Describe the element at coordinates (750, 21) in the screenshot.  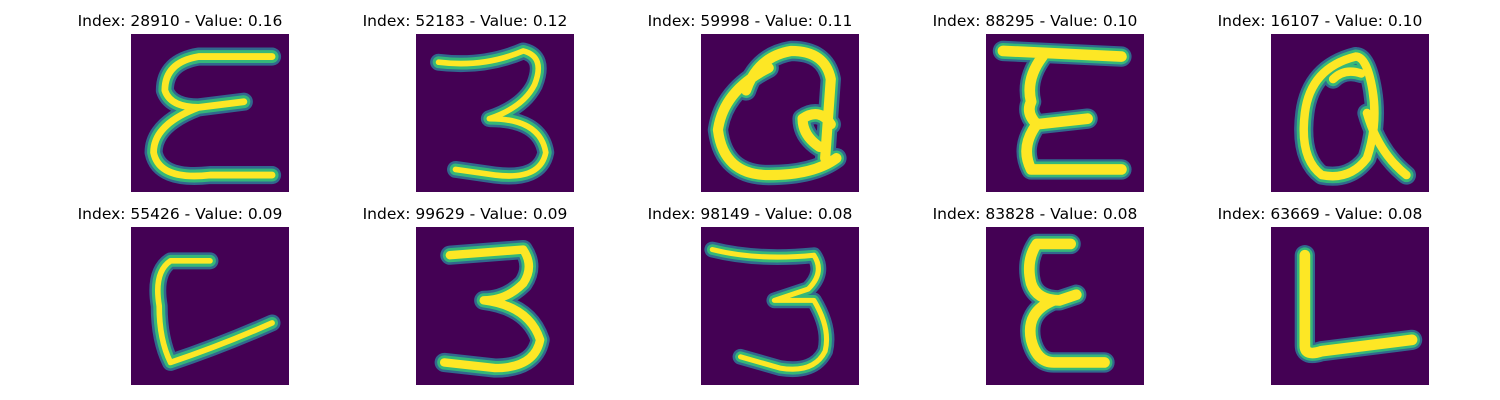
I see `panel-title: Index: 59998 - Value: 0.11` at that location.